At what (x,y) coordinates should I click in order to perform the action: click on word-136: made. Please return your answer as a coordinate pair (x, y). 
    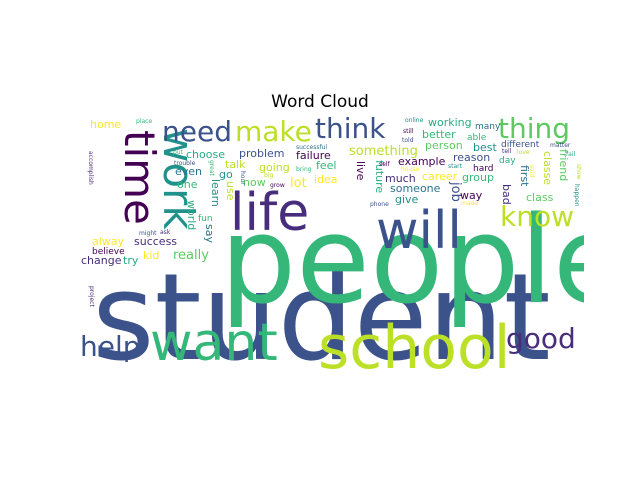
    Looking at the image, I should click on (469, 203).